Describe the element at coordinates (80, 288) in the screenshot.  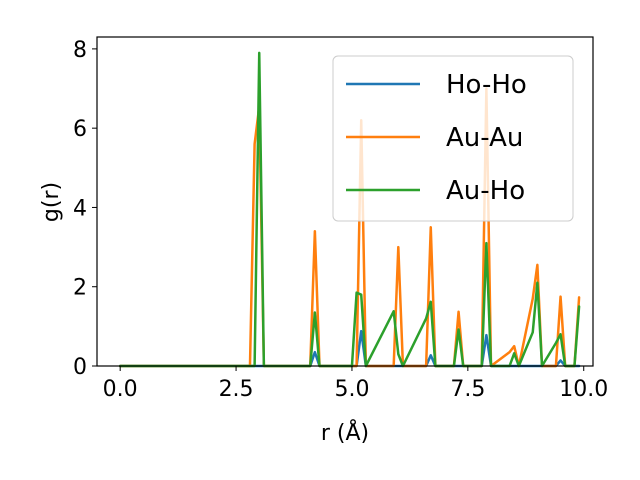
I see `y-tick-label: 2` at that location.